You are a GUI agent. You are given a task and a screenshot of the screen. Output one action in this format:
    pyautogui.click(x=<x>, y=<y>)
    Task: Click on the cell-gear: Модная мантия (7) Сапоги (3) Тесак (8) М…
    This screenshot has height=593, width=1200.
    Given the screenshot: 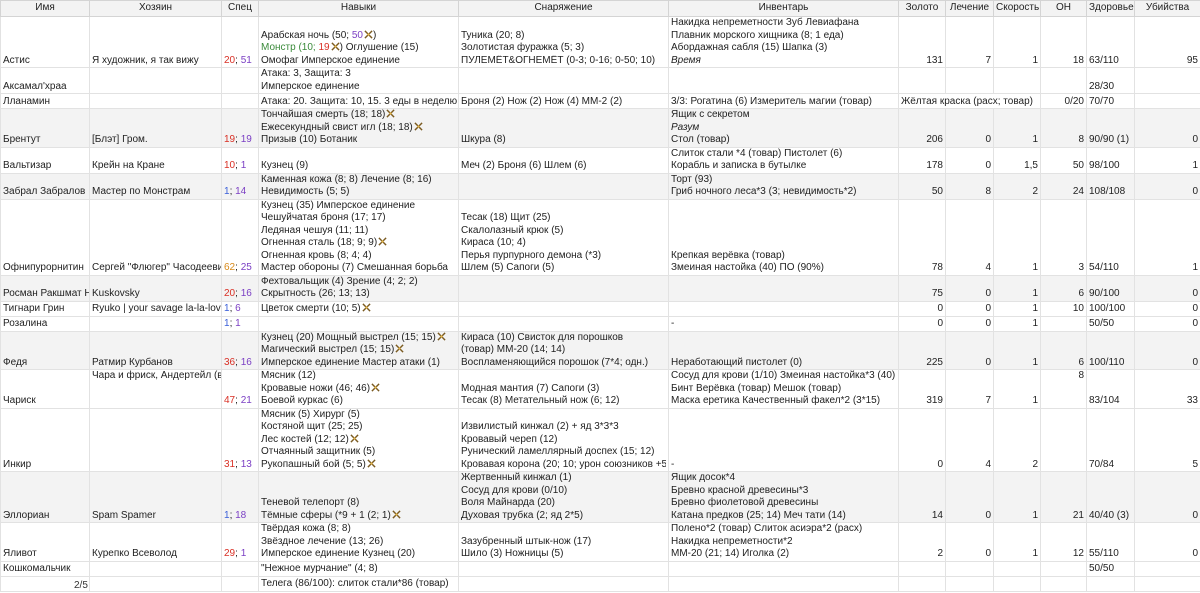 What is the action you would take?
    pyautogui.click(x=564, y=389)
    